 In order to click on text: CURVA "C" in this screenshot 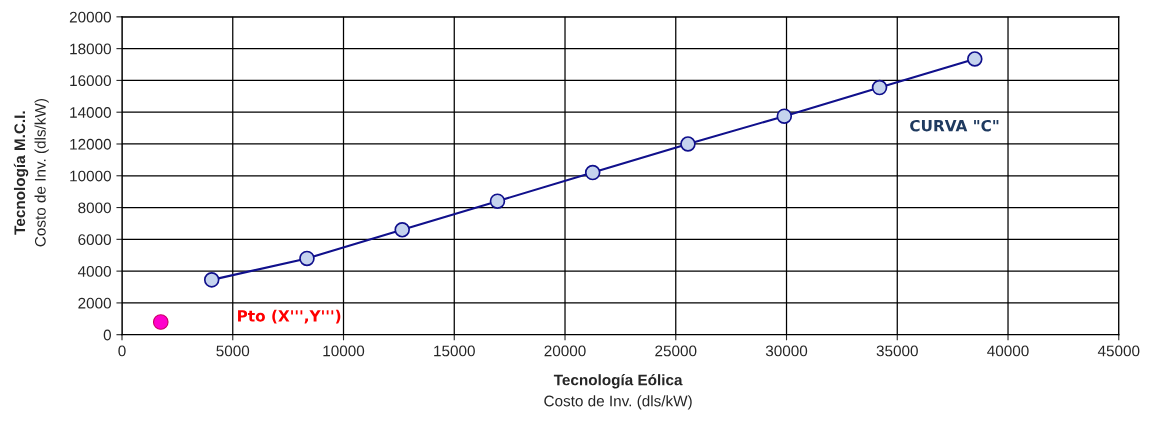, I will do `click(954, 125)`.